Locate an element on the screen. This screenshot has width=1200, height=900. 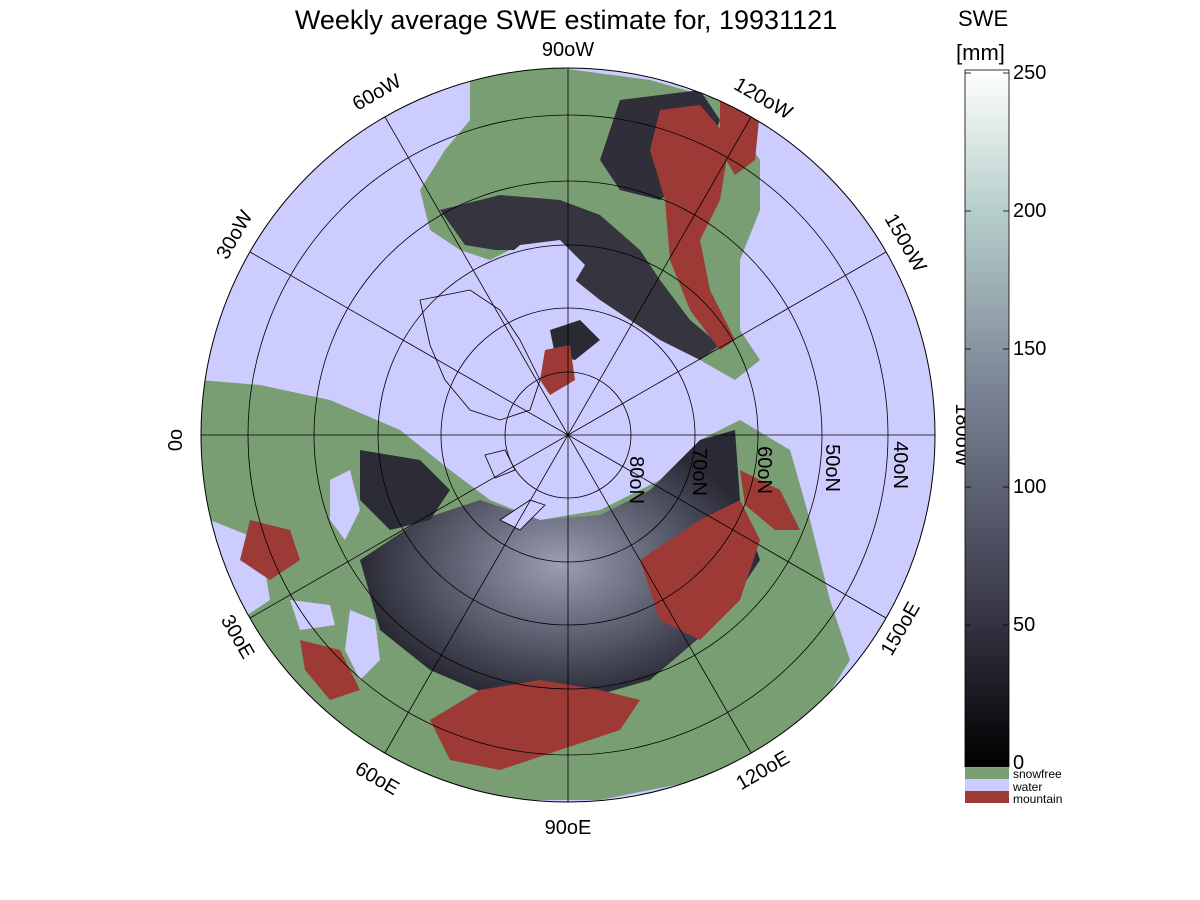
colorbar-tick-250: 250 is located at coordinates (1029, 73).